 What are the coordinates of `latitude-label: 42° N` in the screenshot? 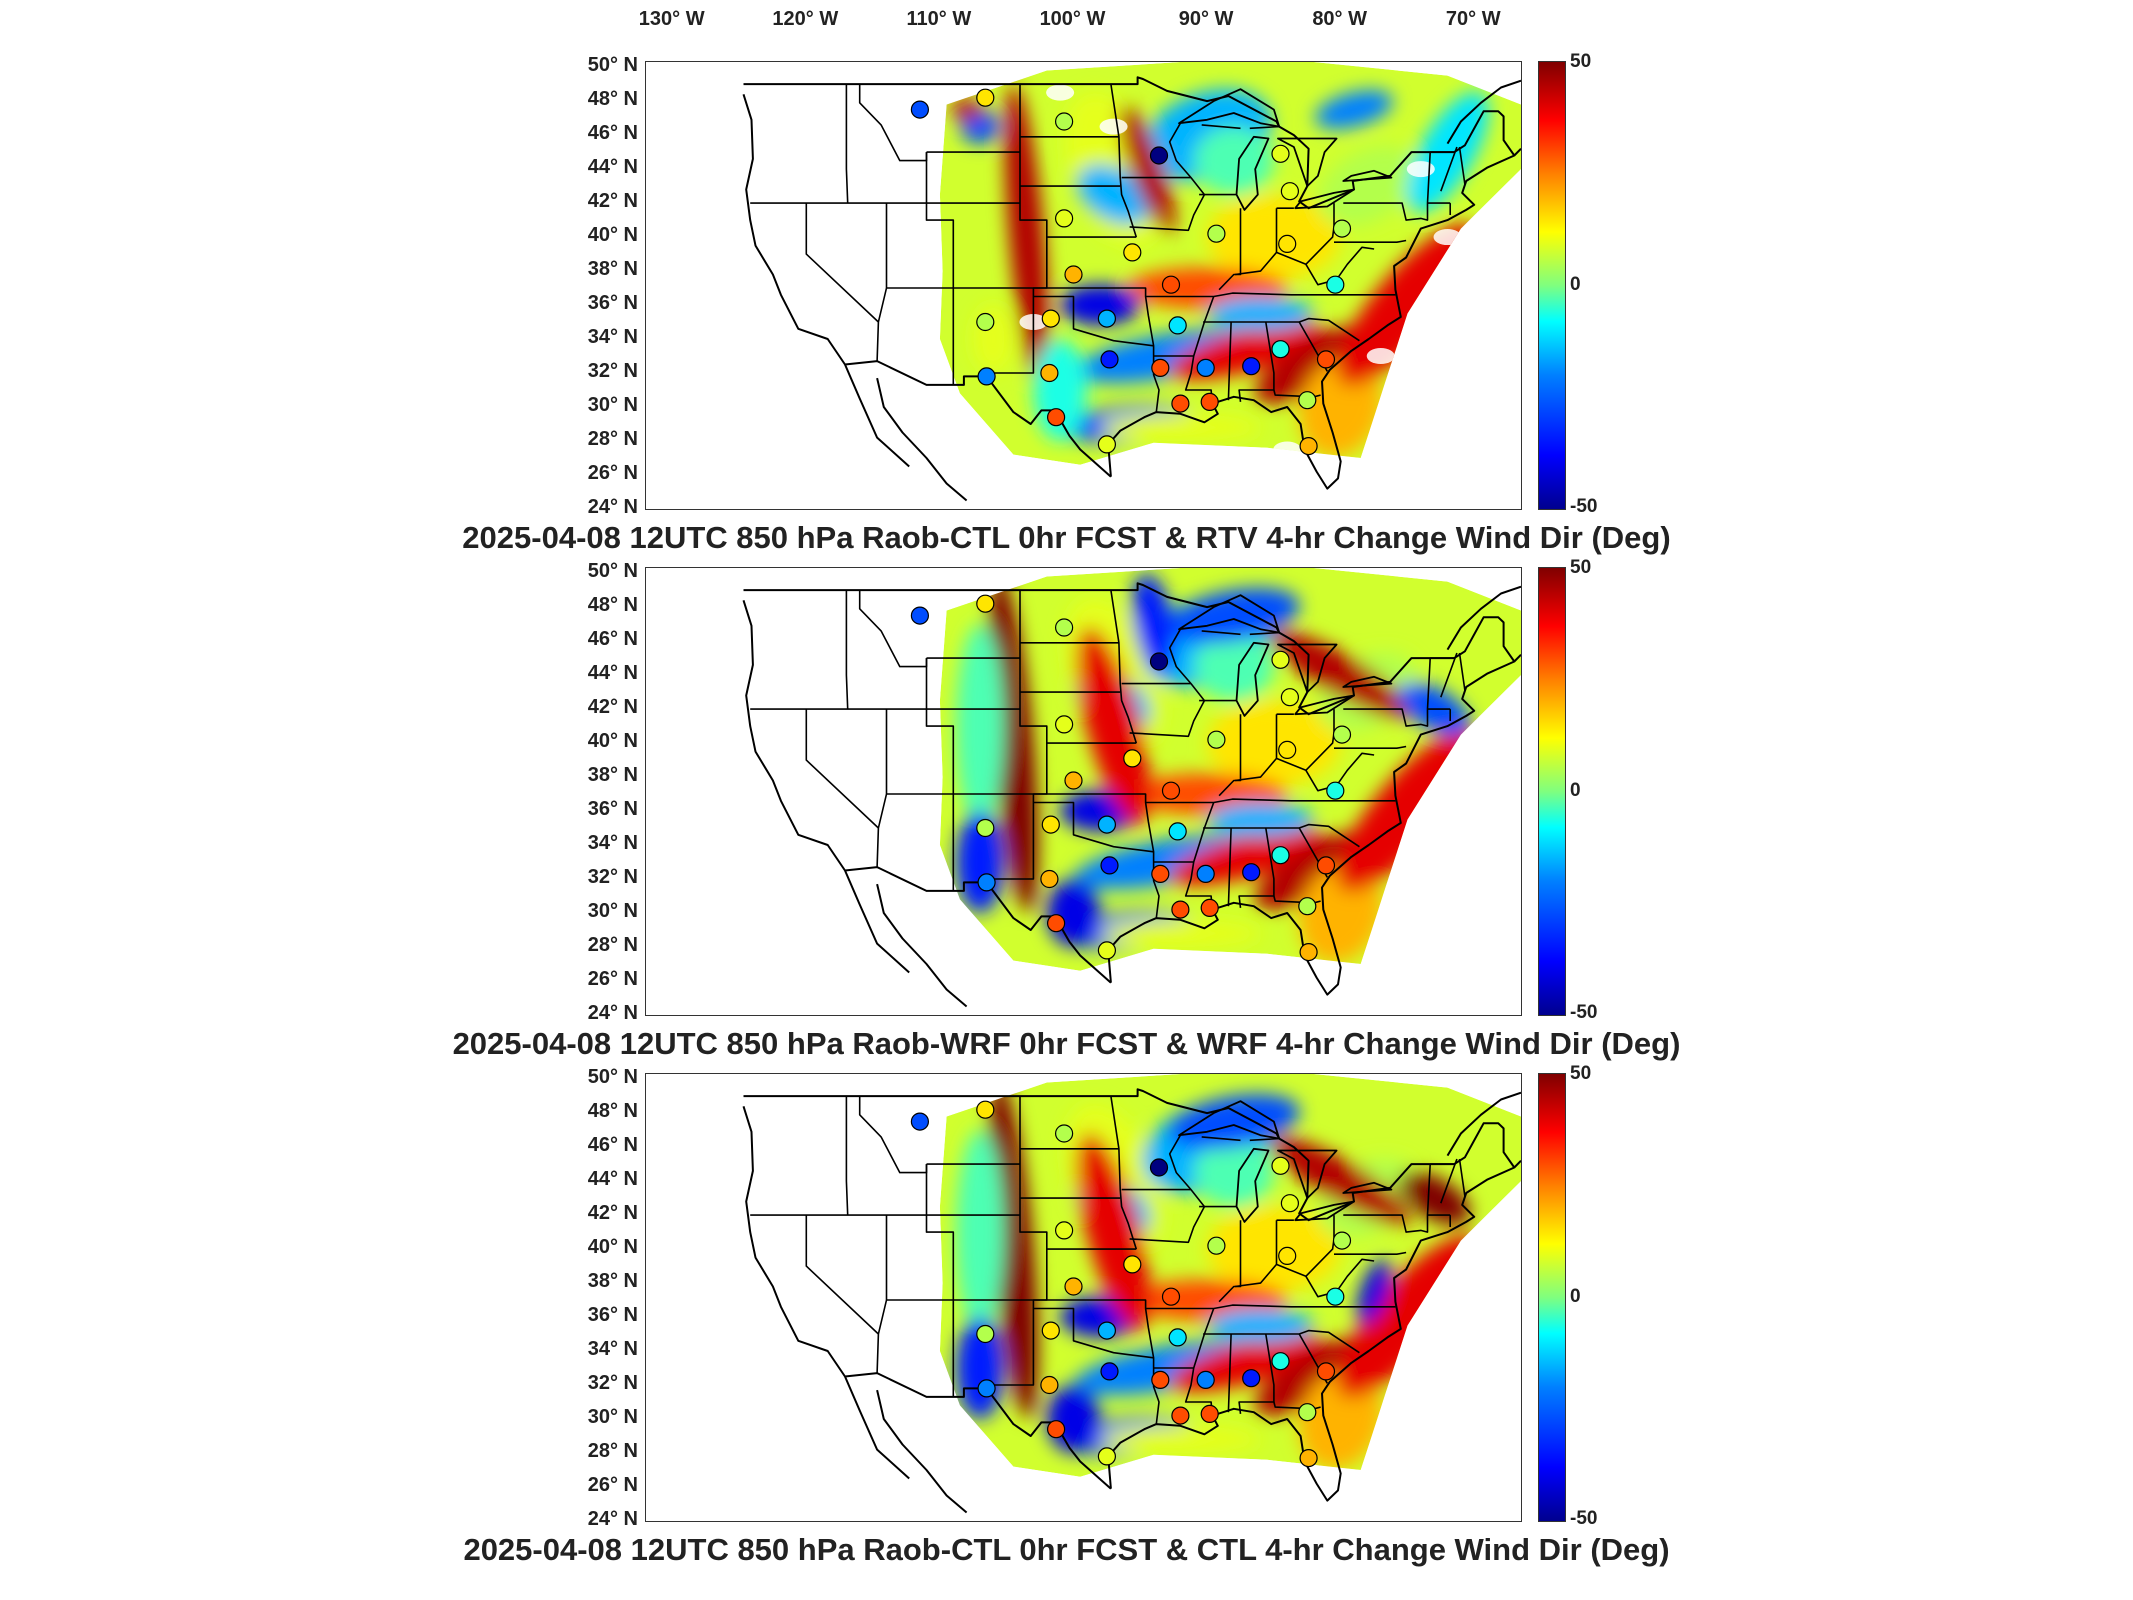 It's located at (612, 707).